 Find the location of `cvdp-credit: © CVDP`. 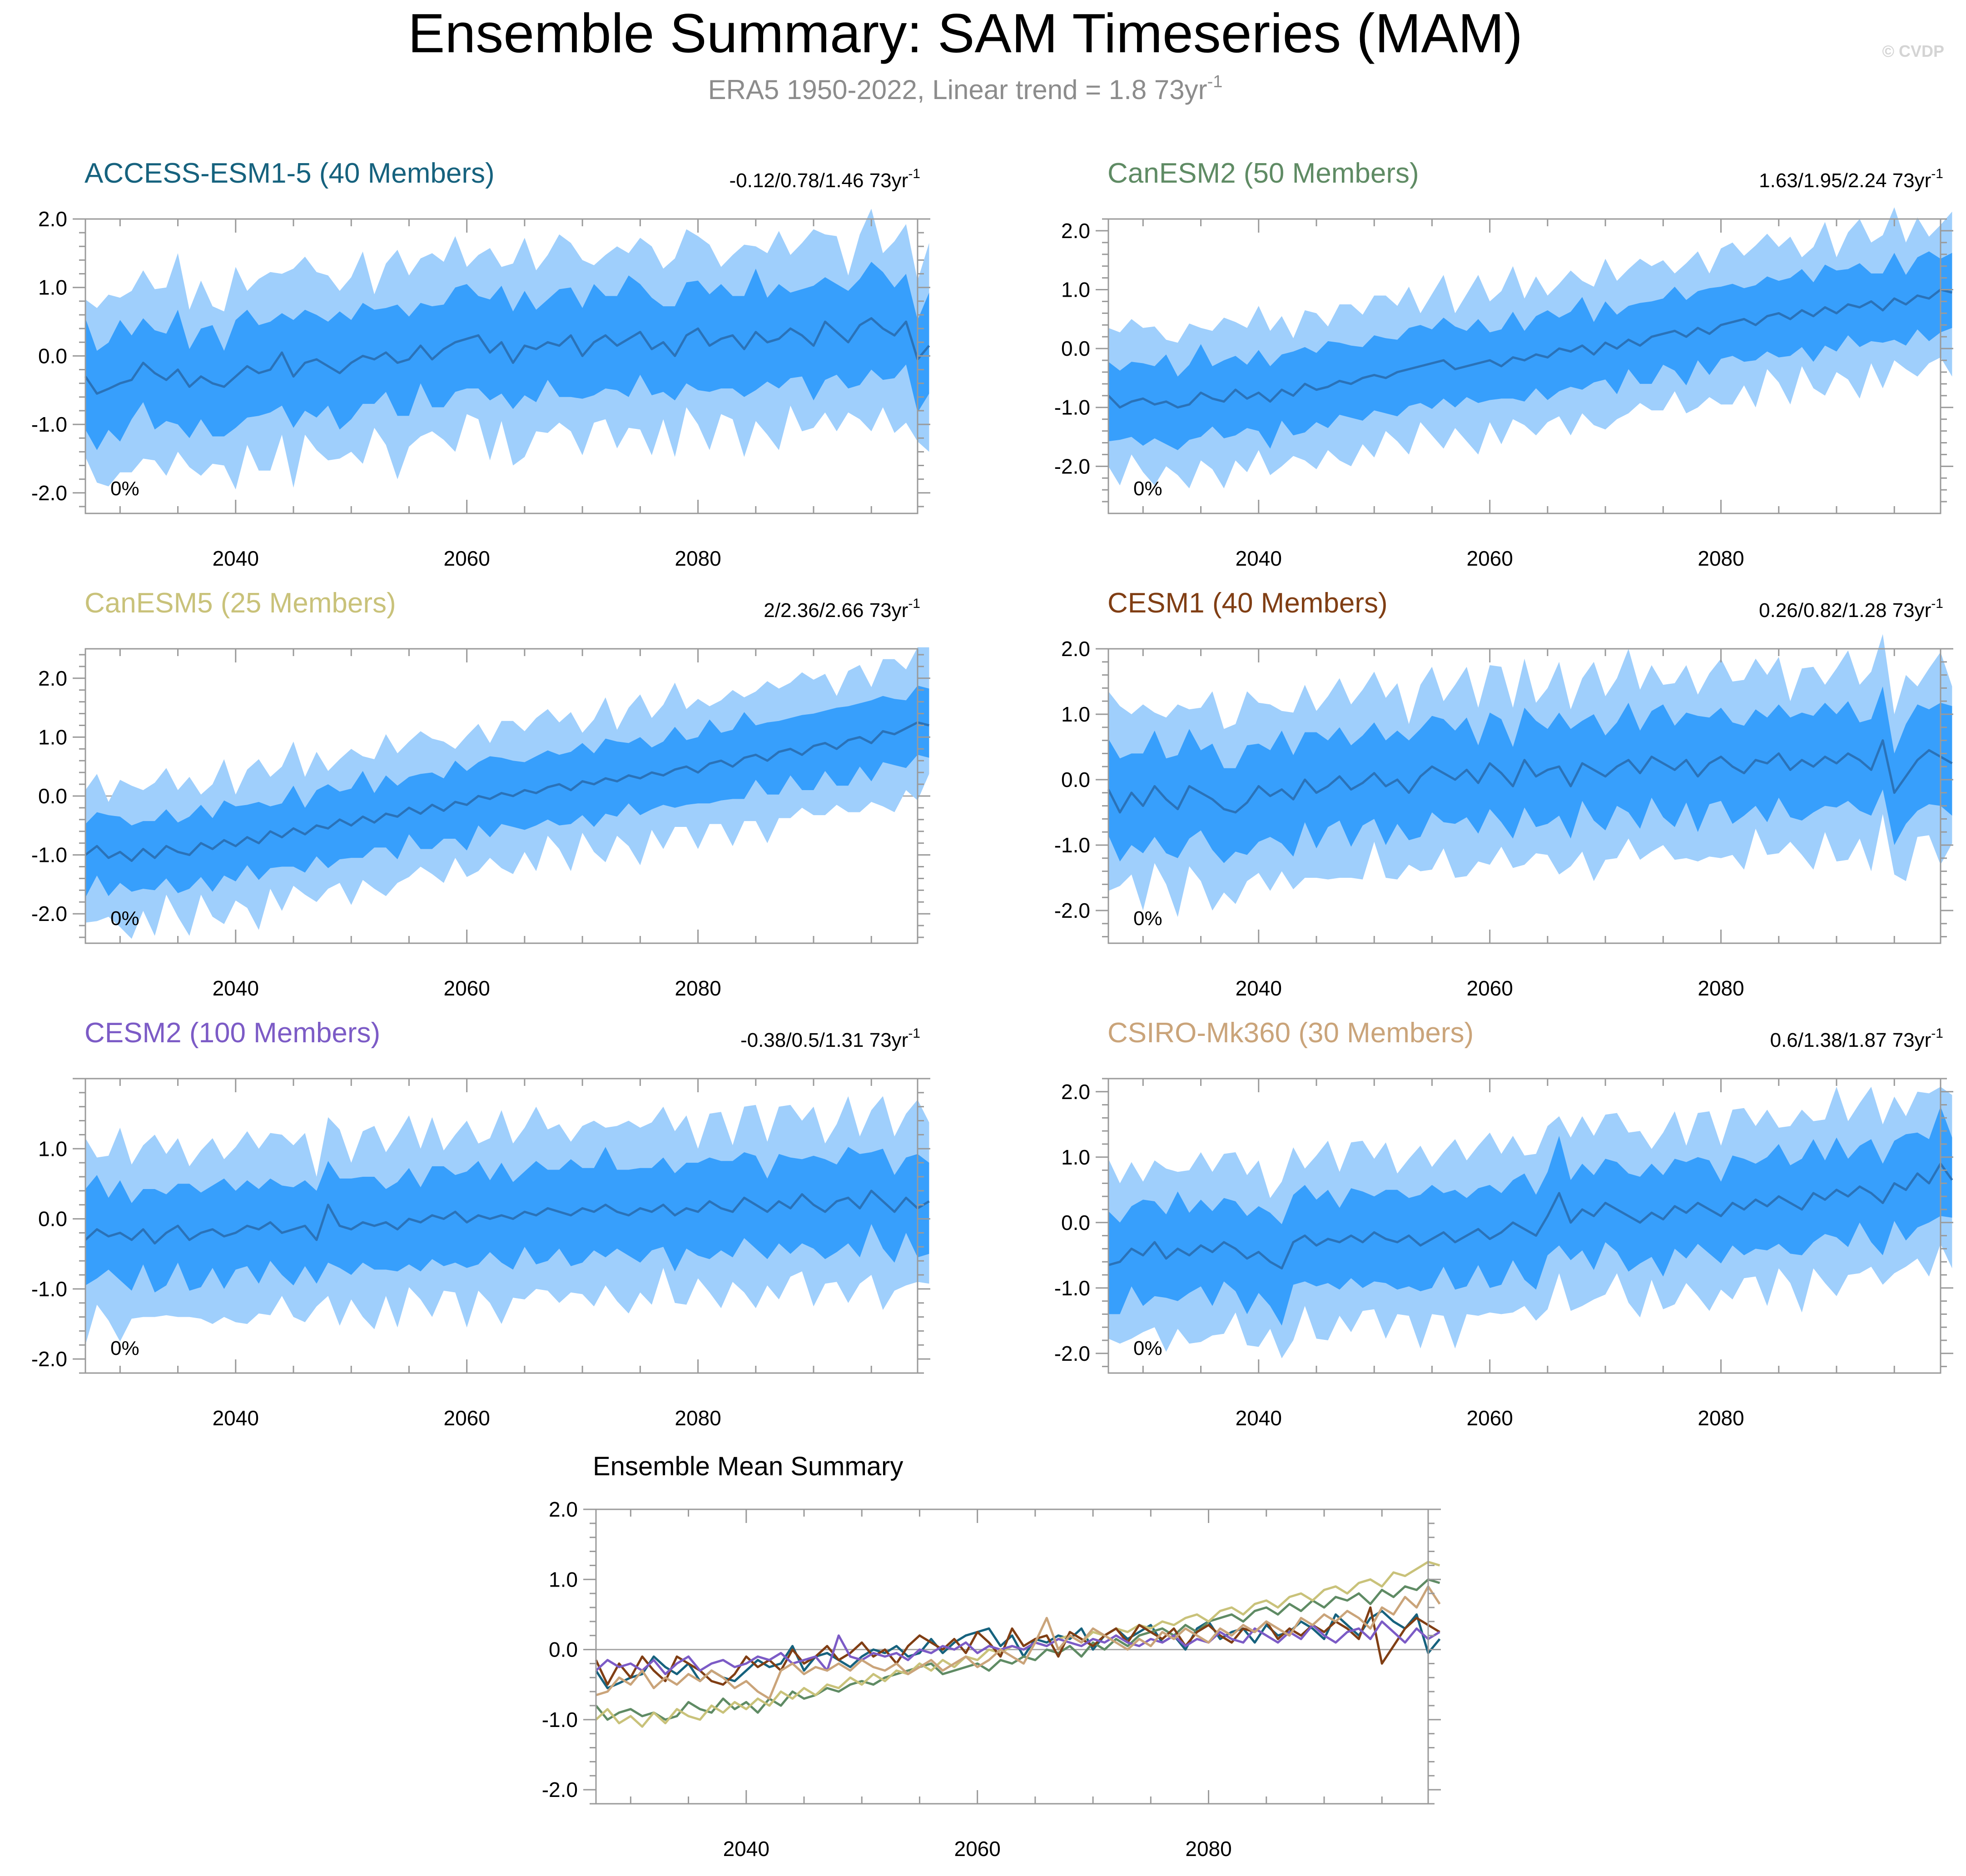

cvdp-credit: © CVDP is located at coordinates (1913, 51).